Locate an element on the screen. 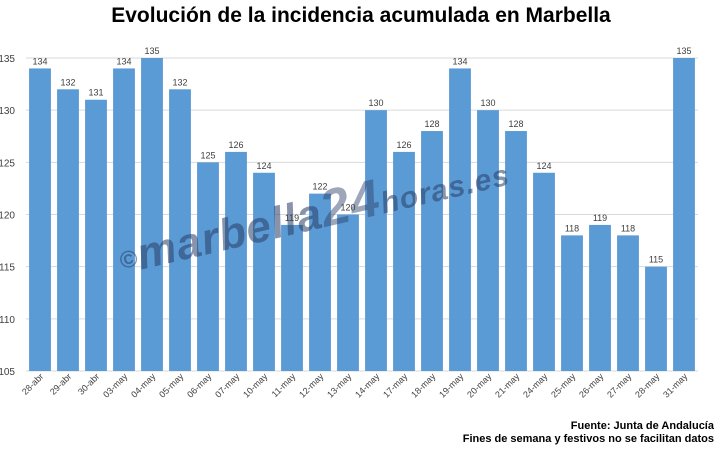 Image resolution: width=722 pixels, height=453 pixels. x-tick-label: 05-may is located at coordinates (171, 385).